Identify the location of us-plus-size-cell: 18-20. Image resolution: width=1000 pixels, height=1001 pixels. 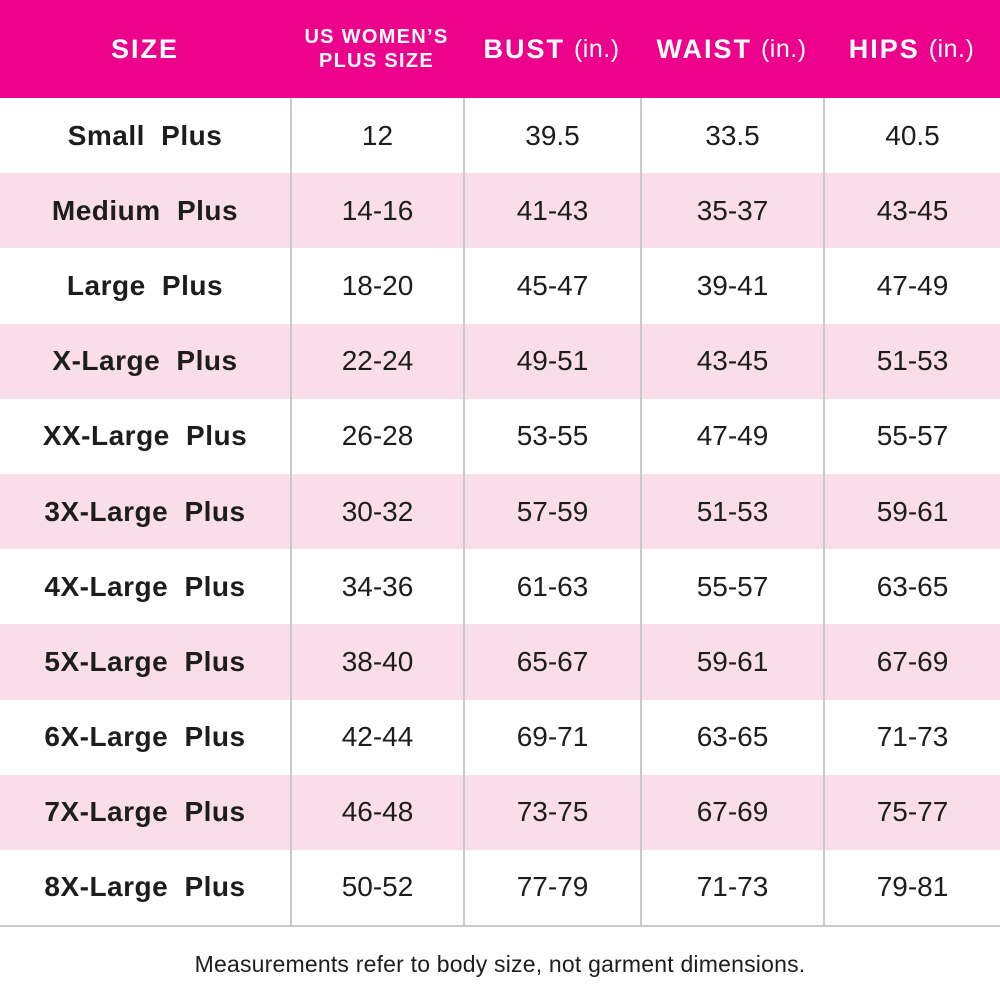
(376, 286).